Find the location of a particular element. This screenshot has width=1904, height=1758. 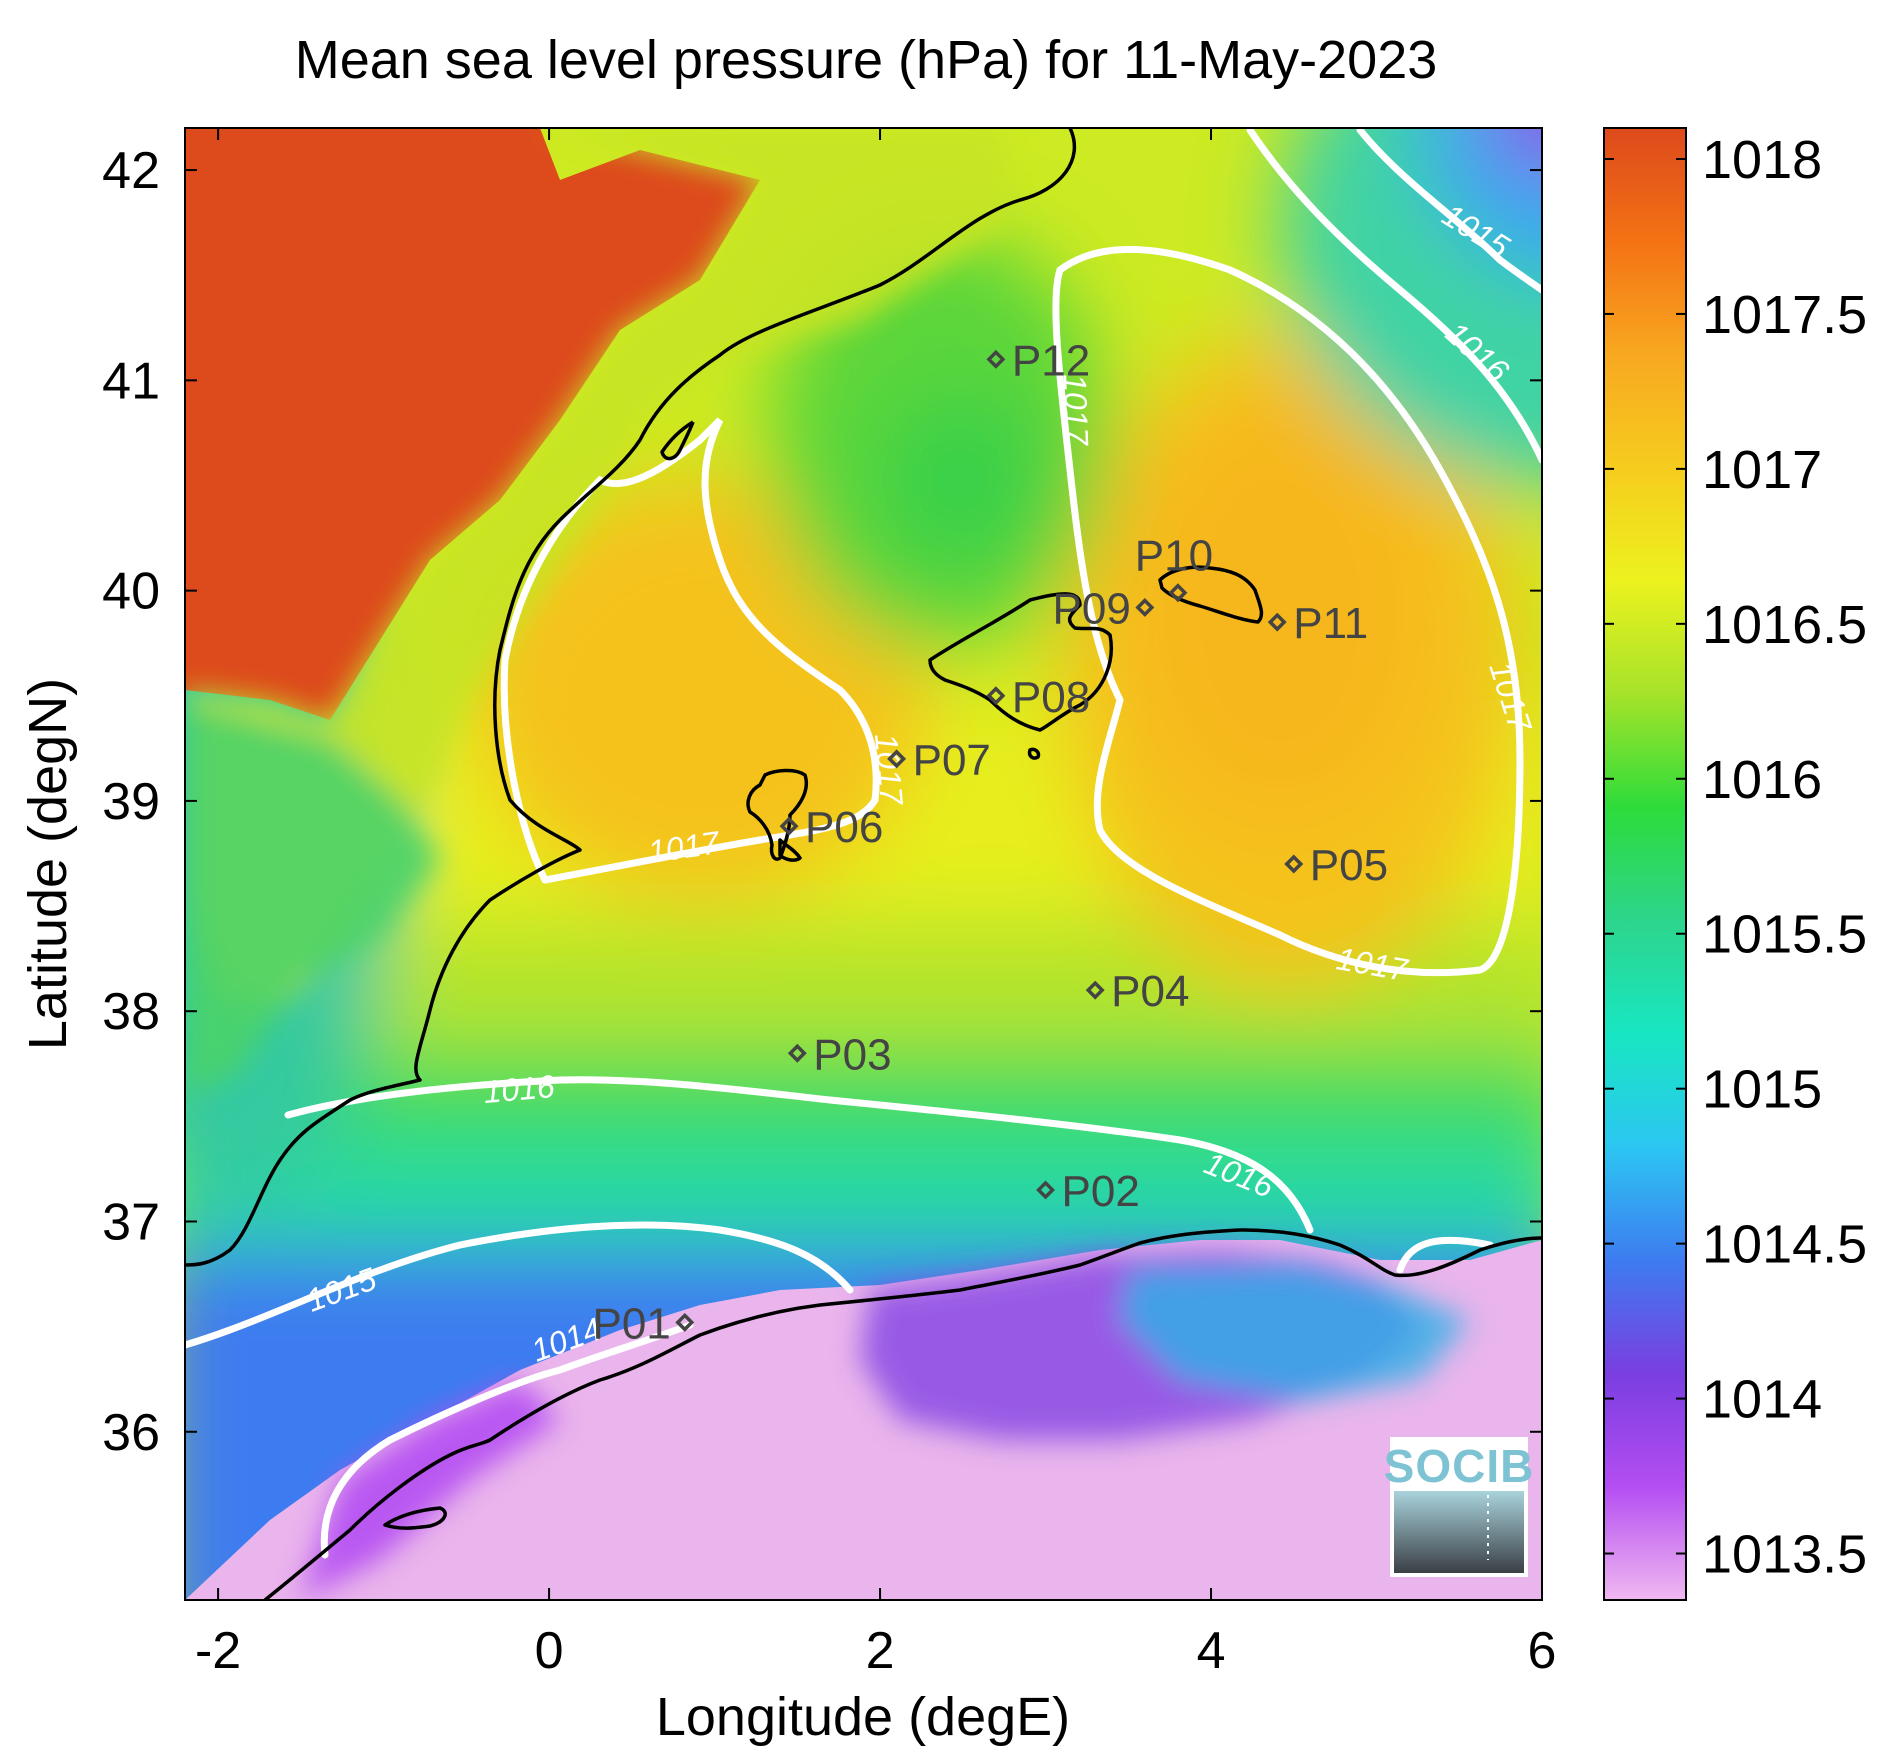

station-label: P04 is located at coordinates (1150, 991).